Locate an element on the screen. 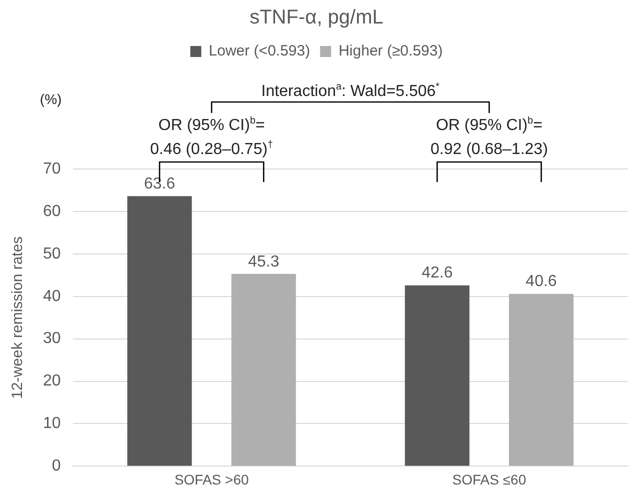 The width and height of the screenshot is (633, 500). legend-label: Higher (≥0.593) is located at coordinates (390, 51).